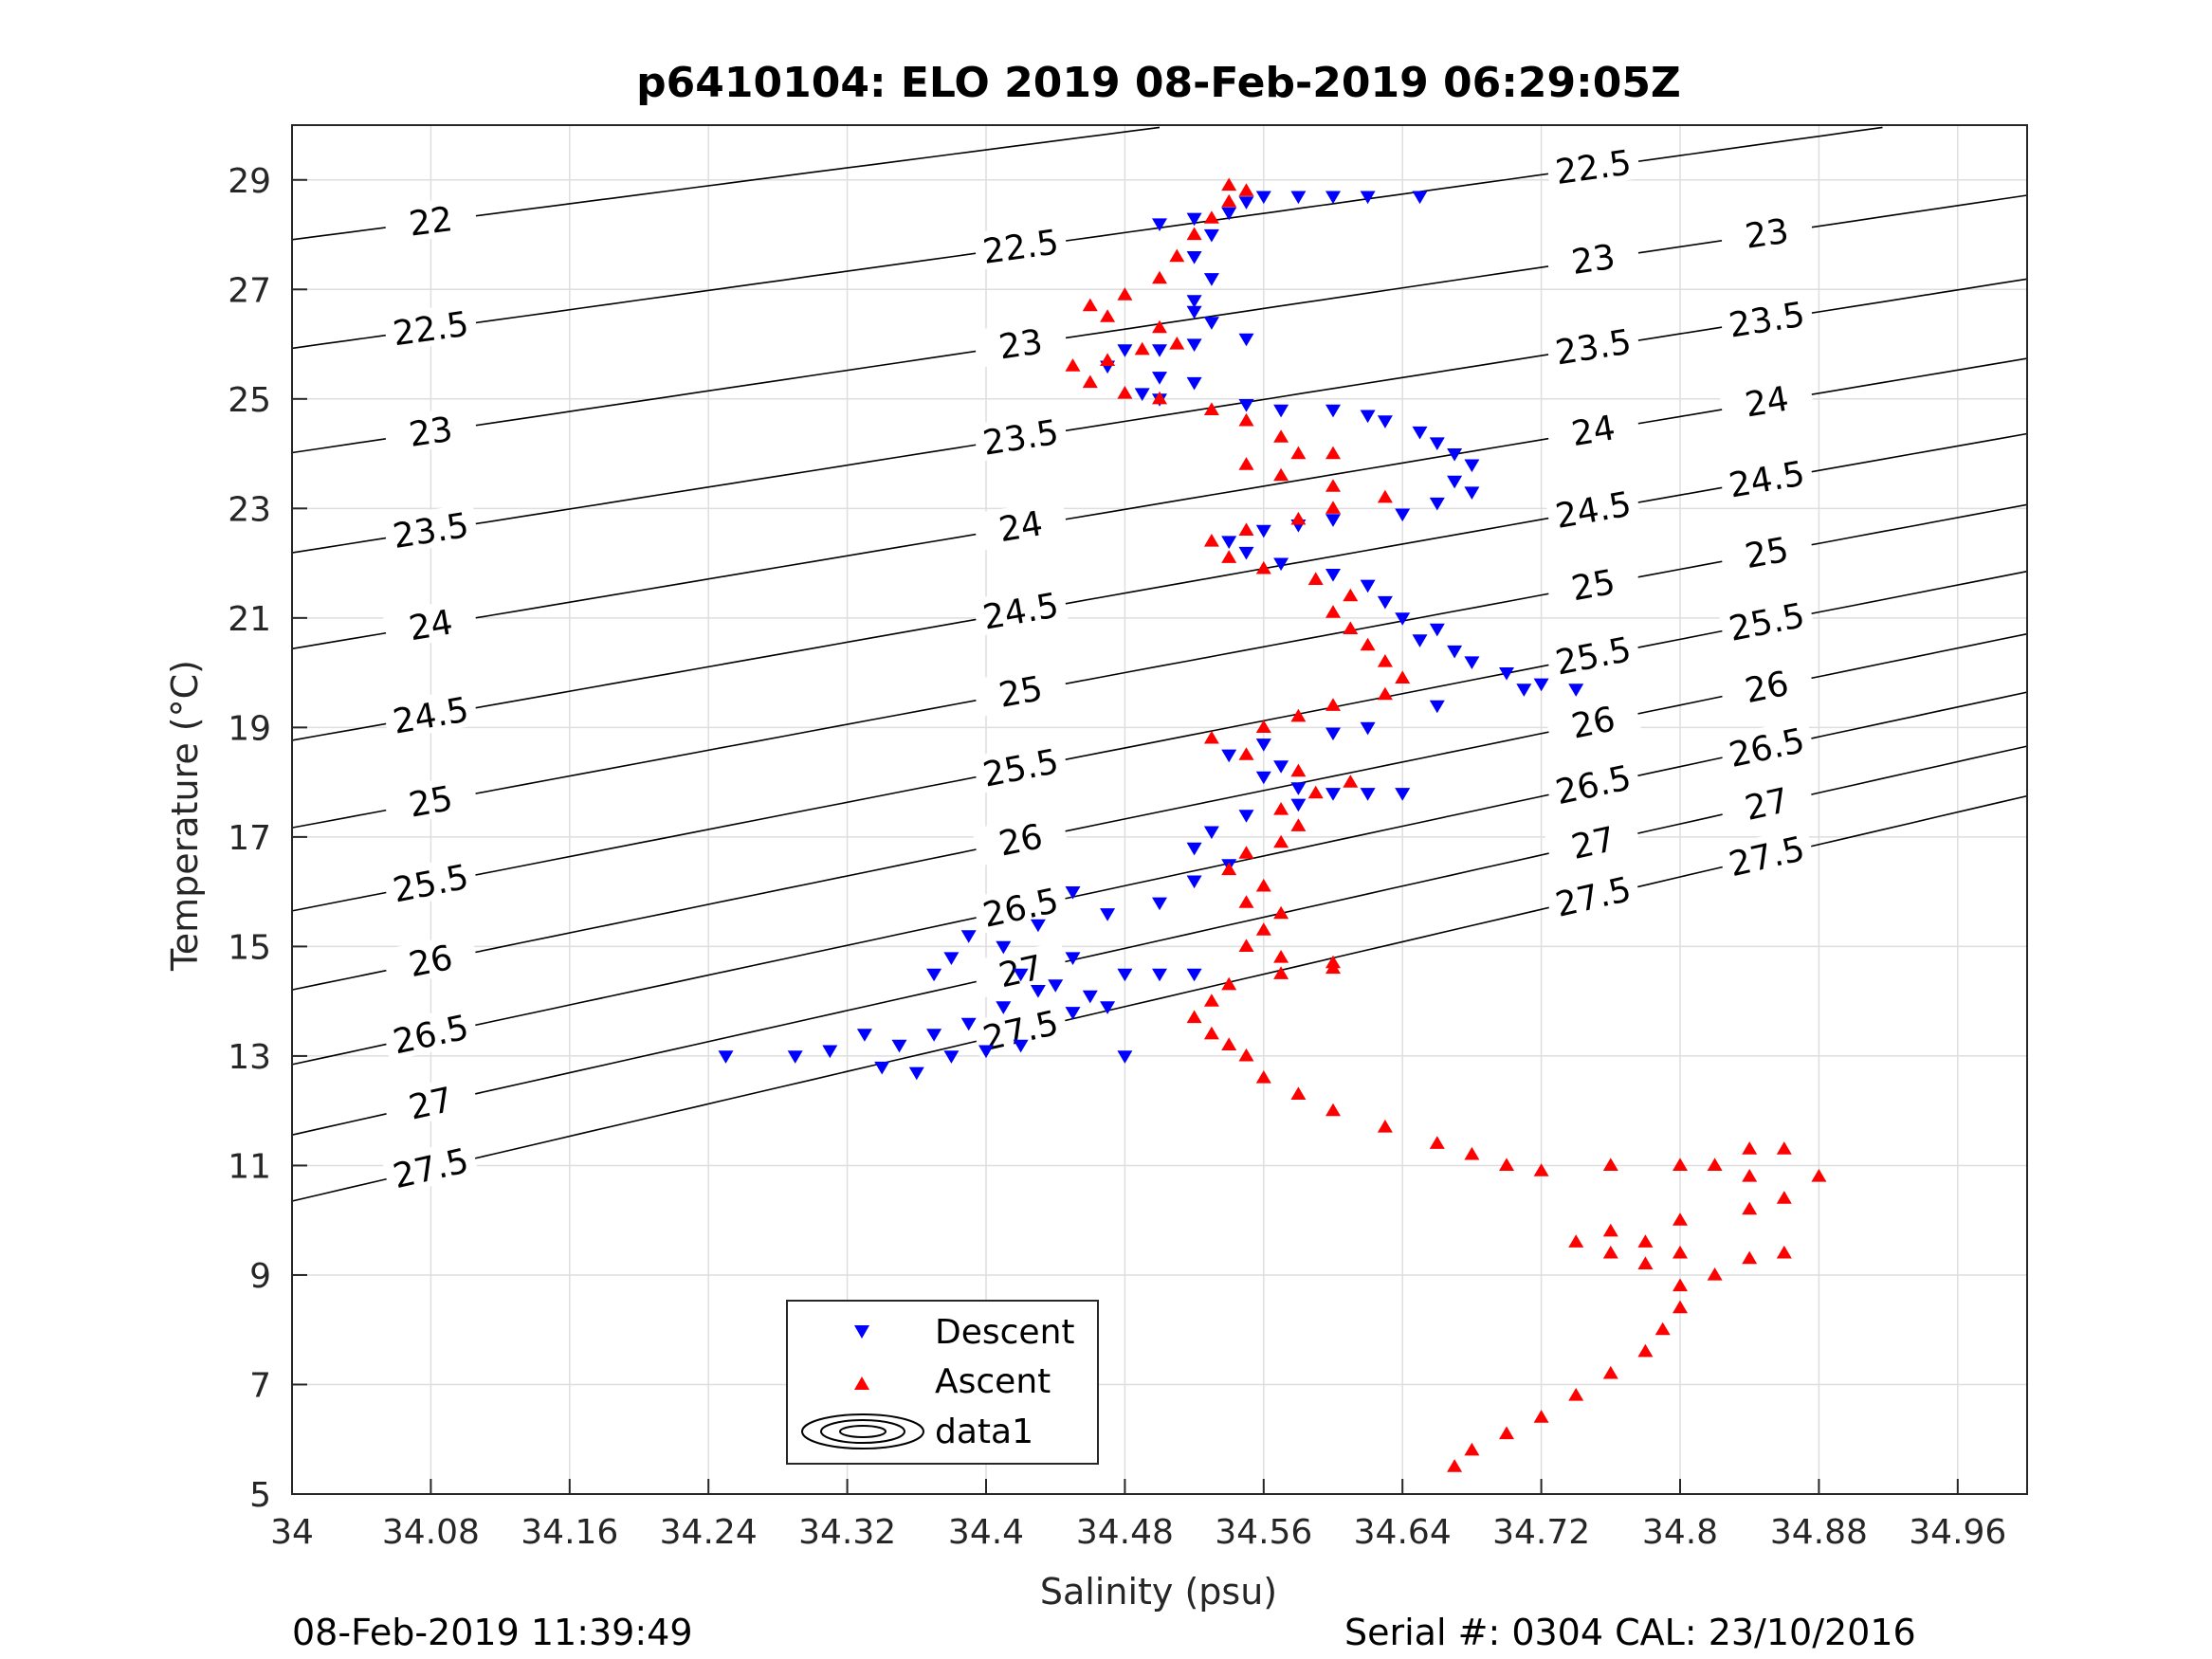  I want to click on contour-label-25: 25, so click(1767, 554).